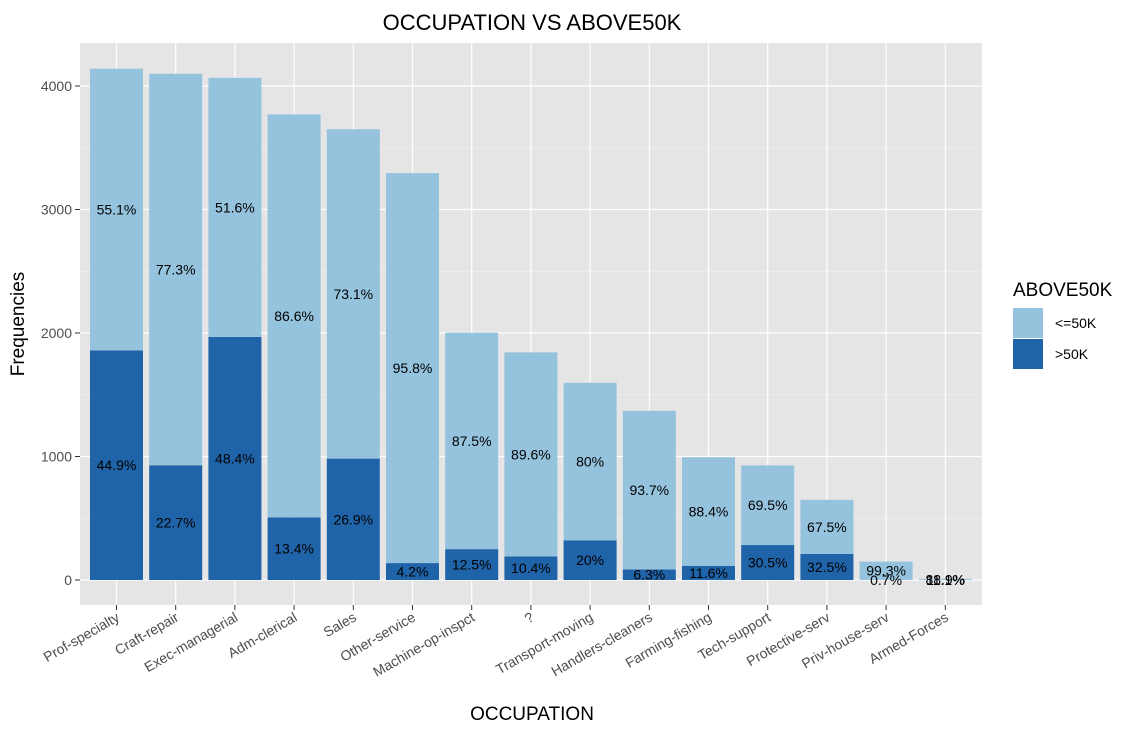  I want to click on bar-label-above50k: 22.7%, so click(176, 523).